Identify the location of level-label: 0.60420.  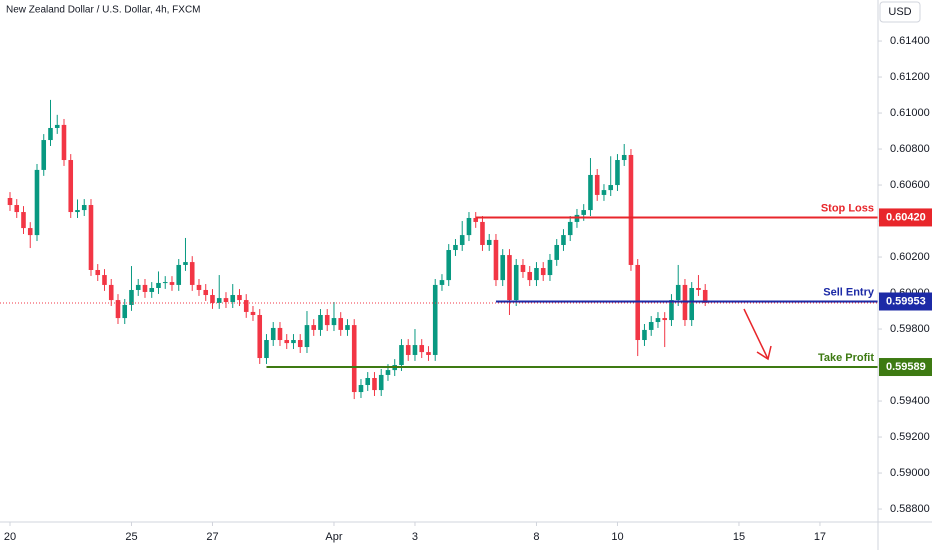
(906, 217).